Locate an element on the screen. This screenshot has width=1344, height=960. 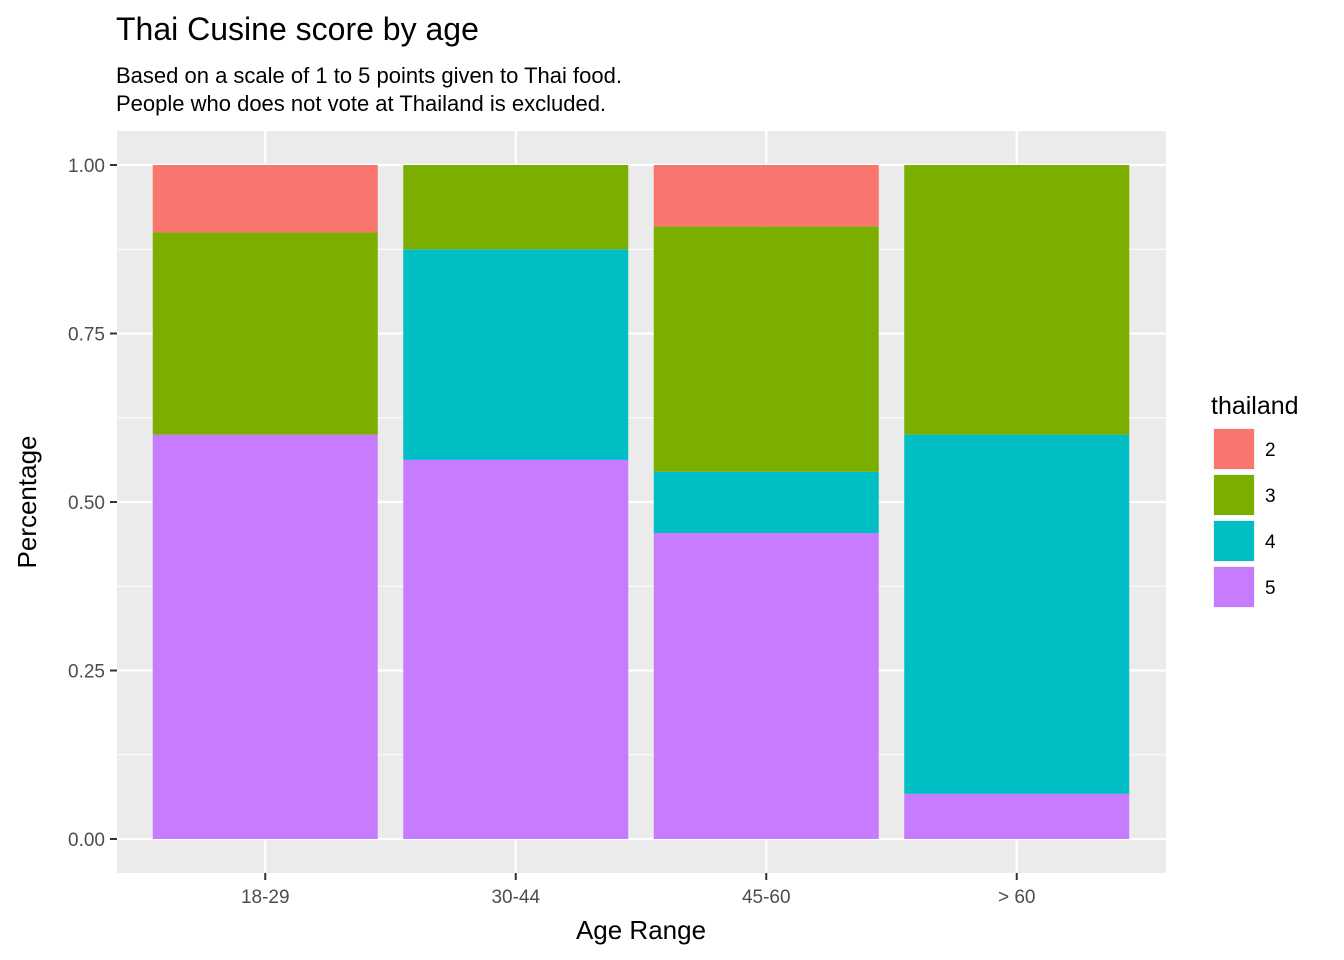
legend-title: thailand is located at coordinates (1255, 406).